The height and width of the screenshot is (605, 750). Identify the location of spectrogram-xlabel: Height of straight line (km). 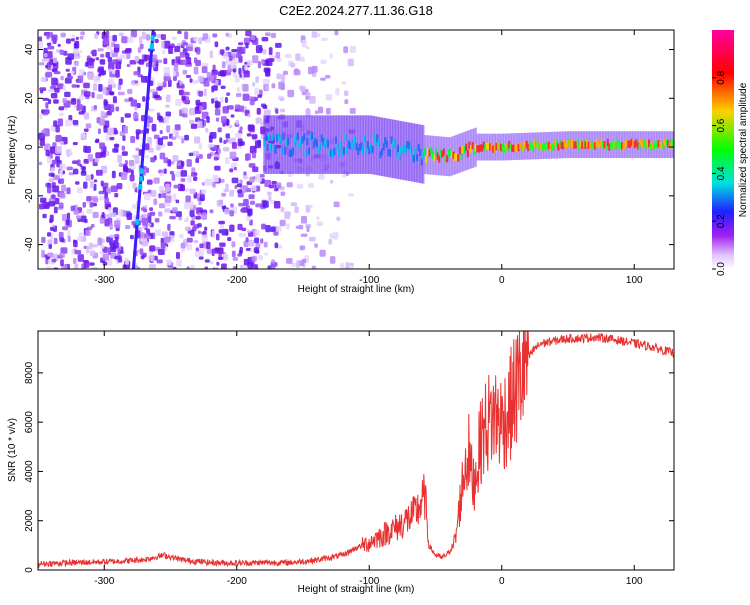
(356, 289).